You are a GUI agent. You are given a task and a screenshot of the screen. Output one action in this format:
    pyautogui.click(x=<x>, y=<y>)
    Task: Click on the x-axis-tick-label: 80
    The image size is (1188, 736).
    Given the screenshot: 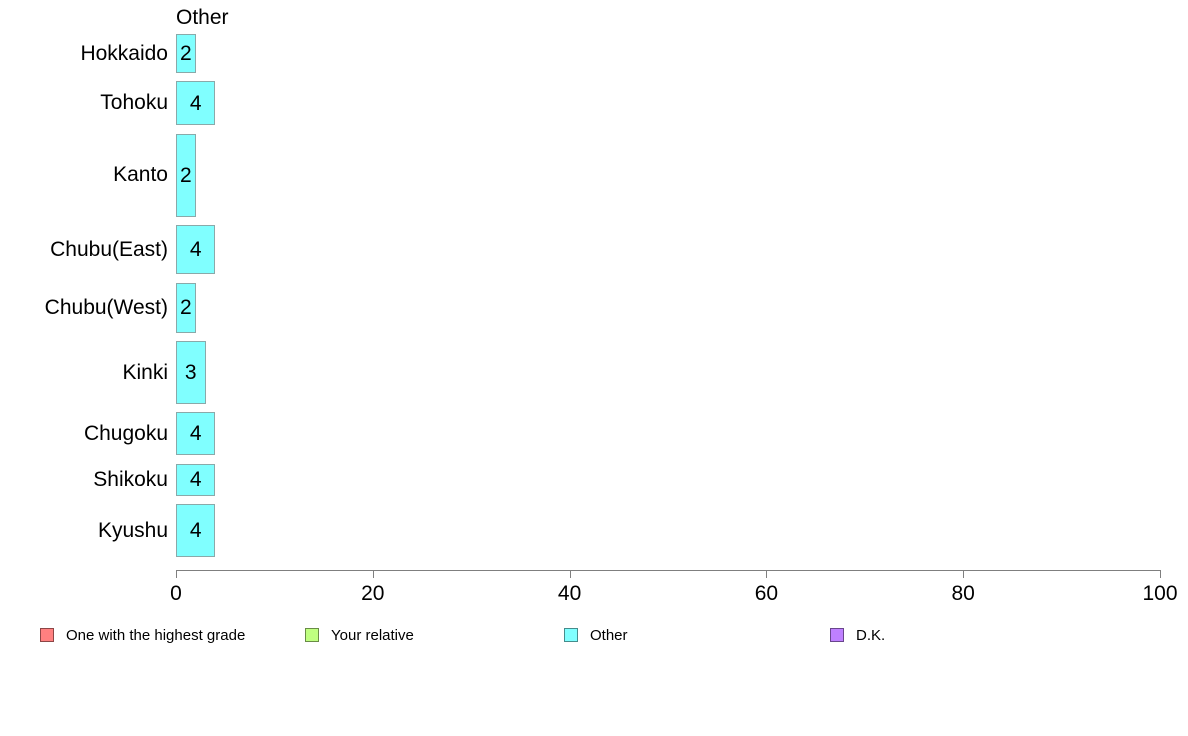 What is the action you would take?
    pyautogui.click(x=963, y=593)
    